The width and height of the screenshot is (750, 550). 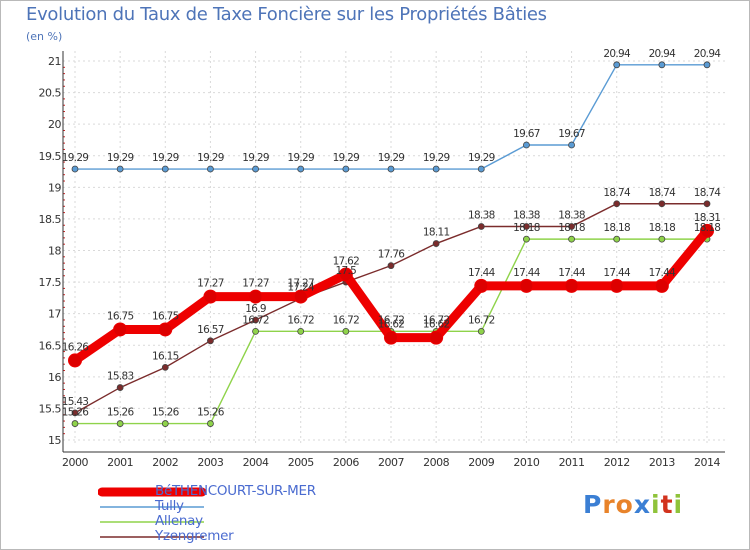 I want to click on logo-letter: t, so click(x=667, y=504).